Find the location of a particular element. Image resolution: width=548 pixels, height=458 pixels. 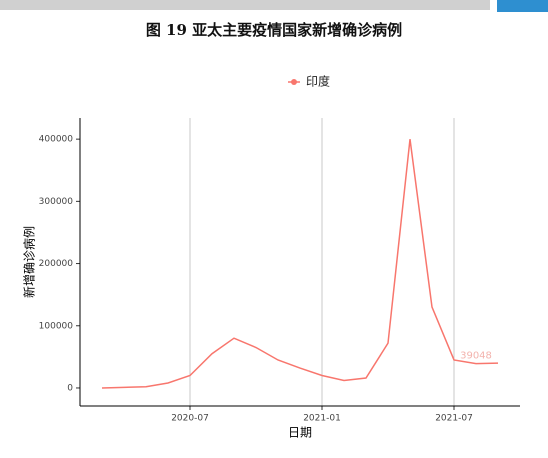

legend-label: 印度 is located at coordinates (318, 81).